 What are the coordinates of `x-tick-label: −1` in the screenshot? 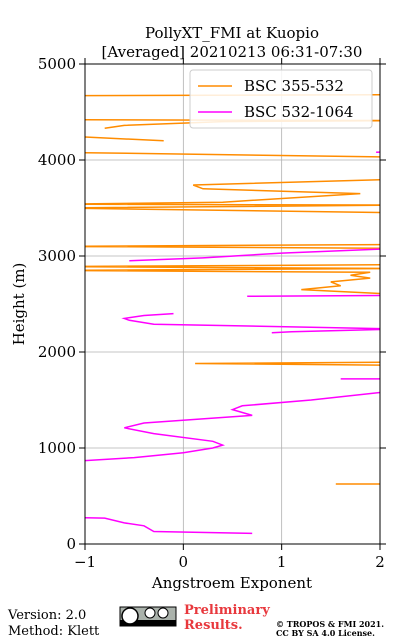 It's located at (85, 562).